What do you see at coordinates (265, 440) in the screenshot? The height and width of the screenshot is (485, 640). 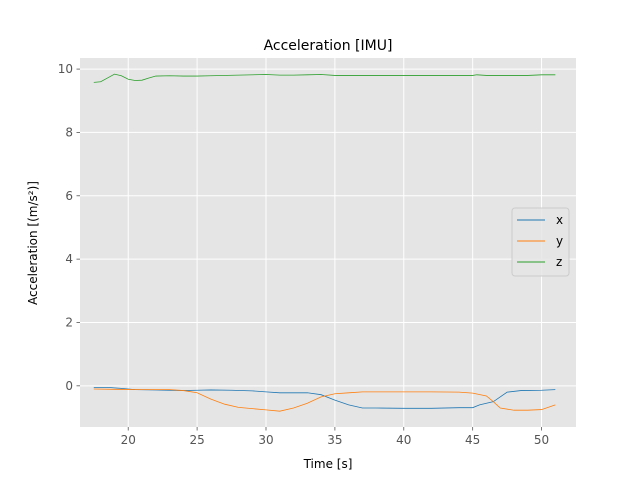 I see `x-tick-label: 30` at bounding box center [265, 440].